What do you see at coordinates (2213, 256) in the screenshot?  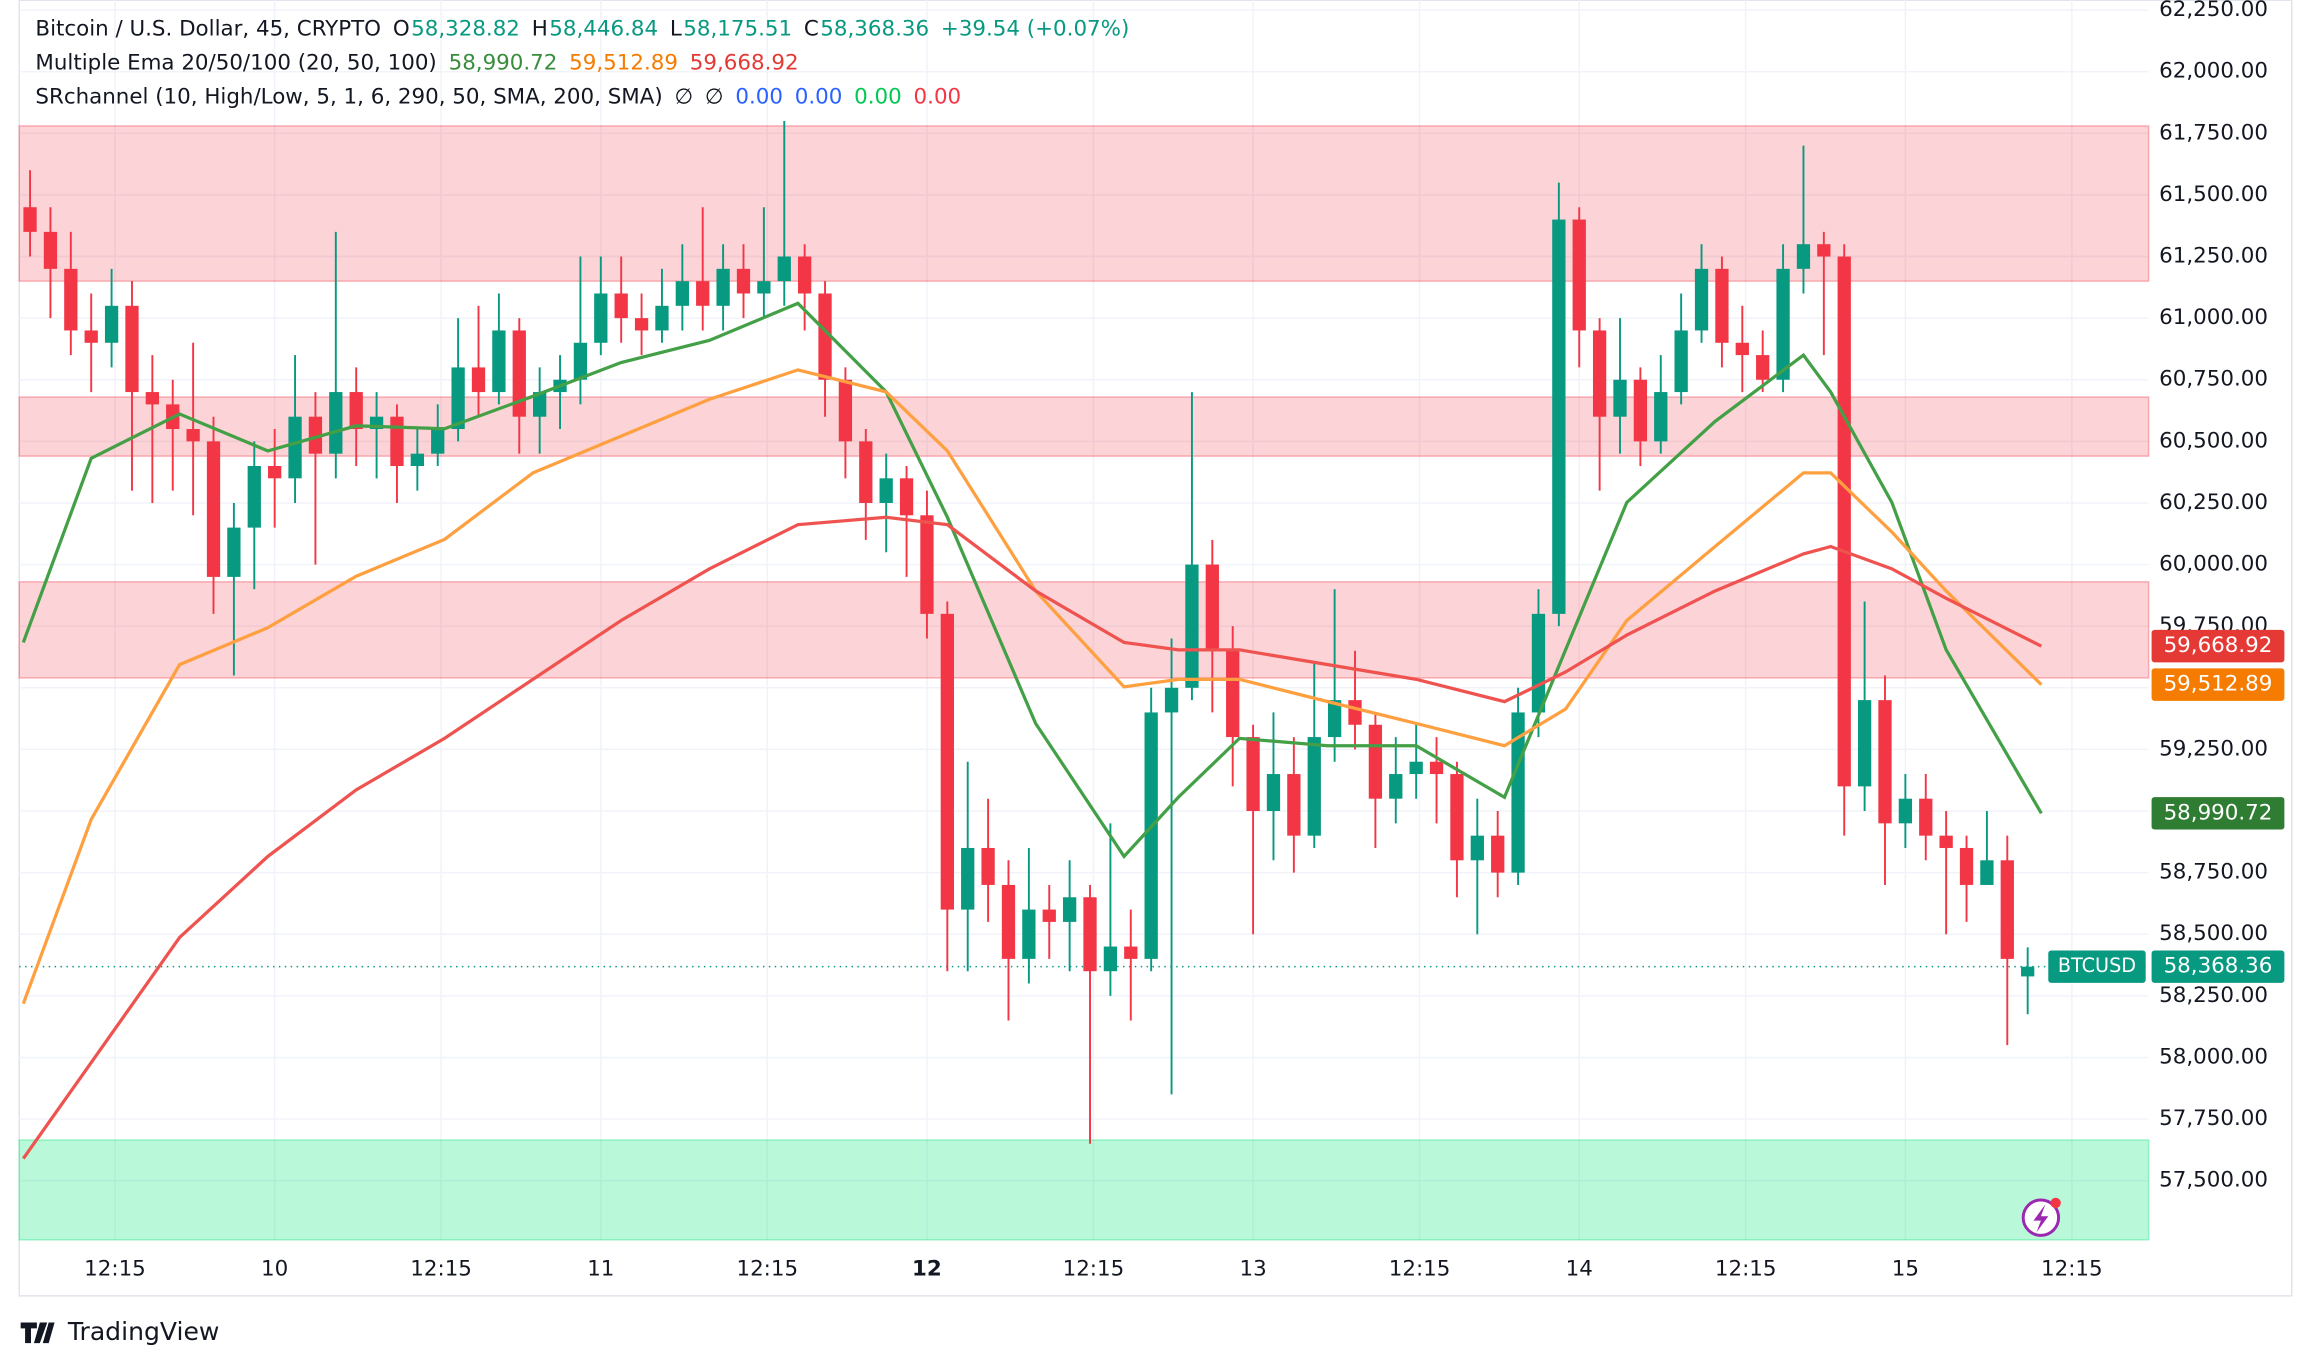 I see `y-tick-label: 61,250.00` at bounding box center [2213, 256].